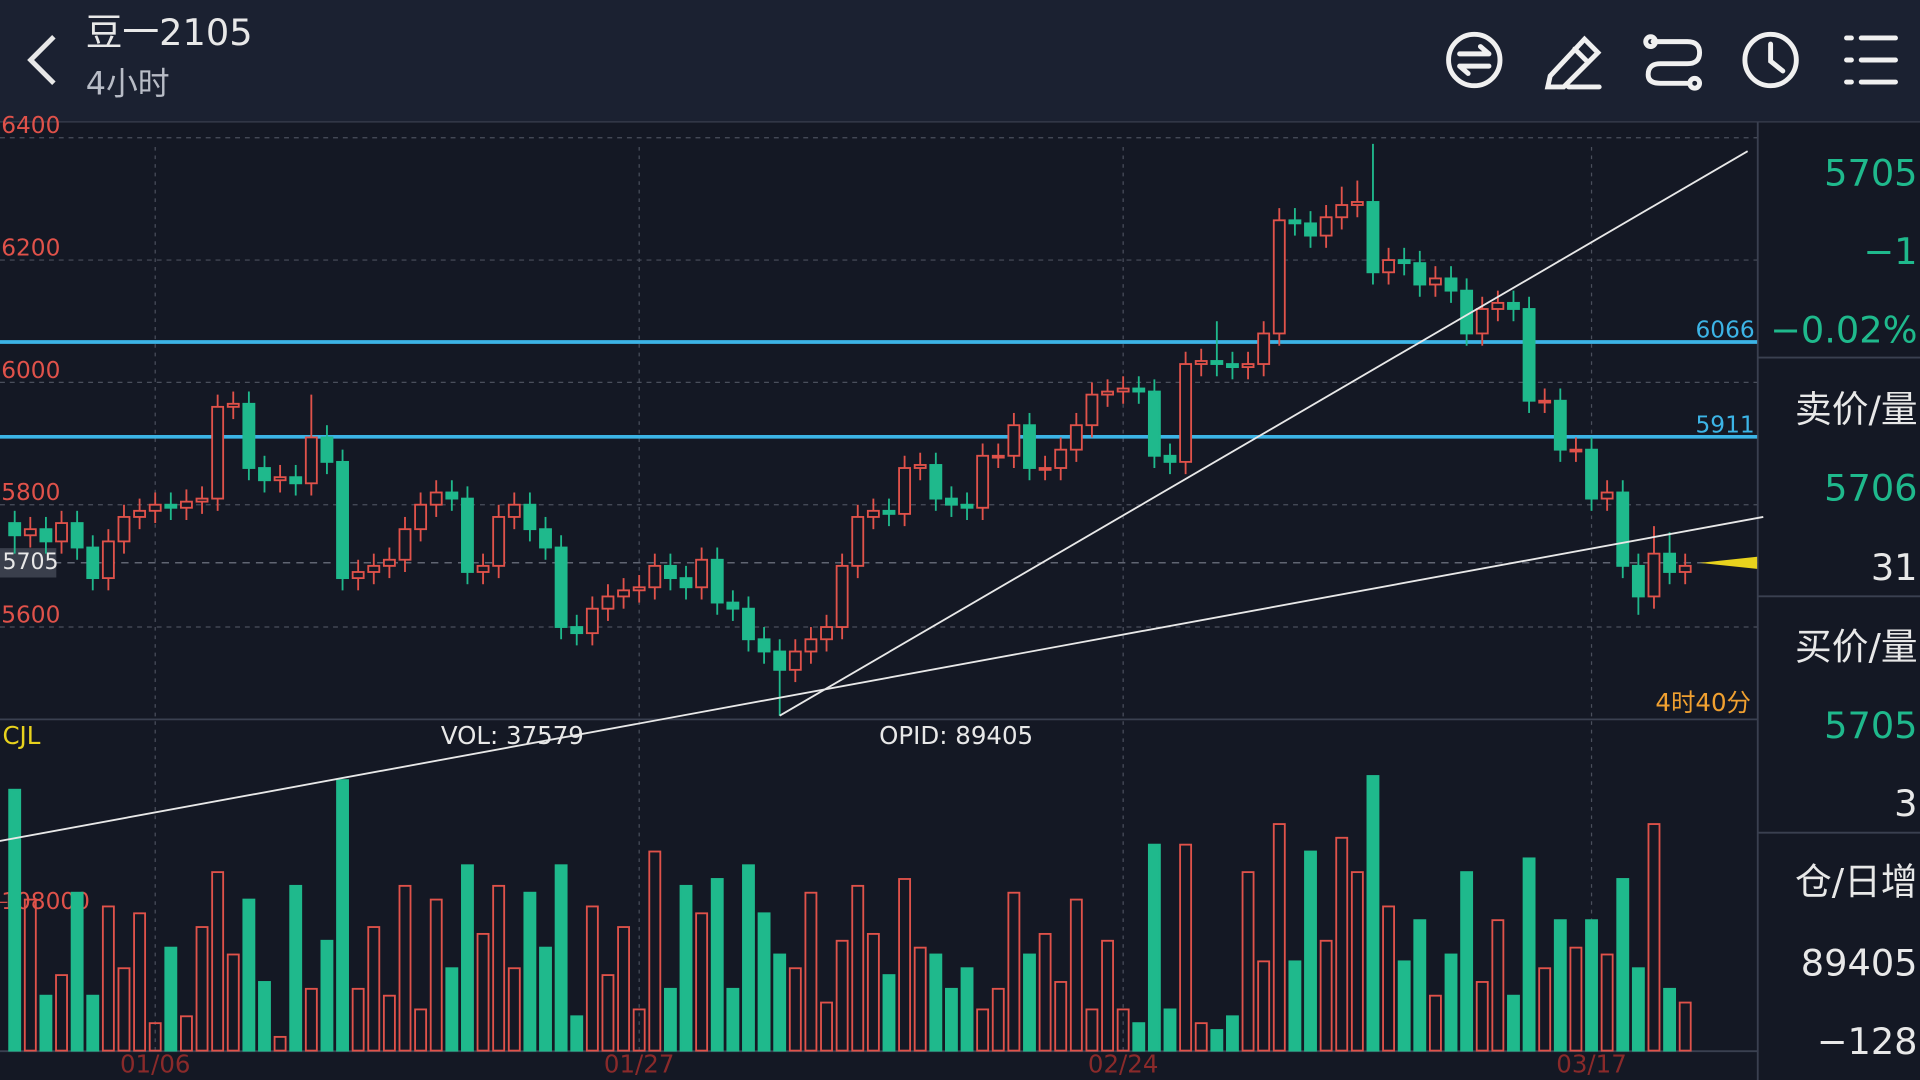  I want to click on y-tick-label: 5600, so click(30, 615).